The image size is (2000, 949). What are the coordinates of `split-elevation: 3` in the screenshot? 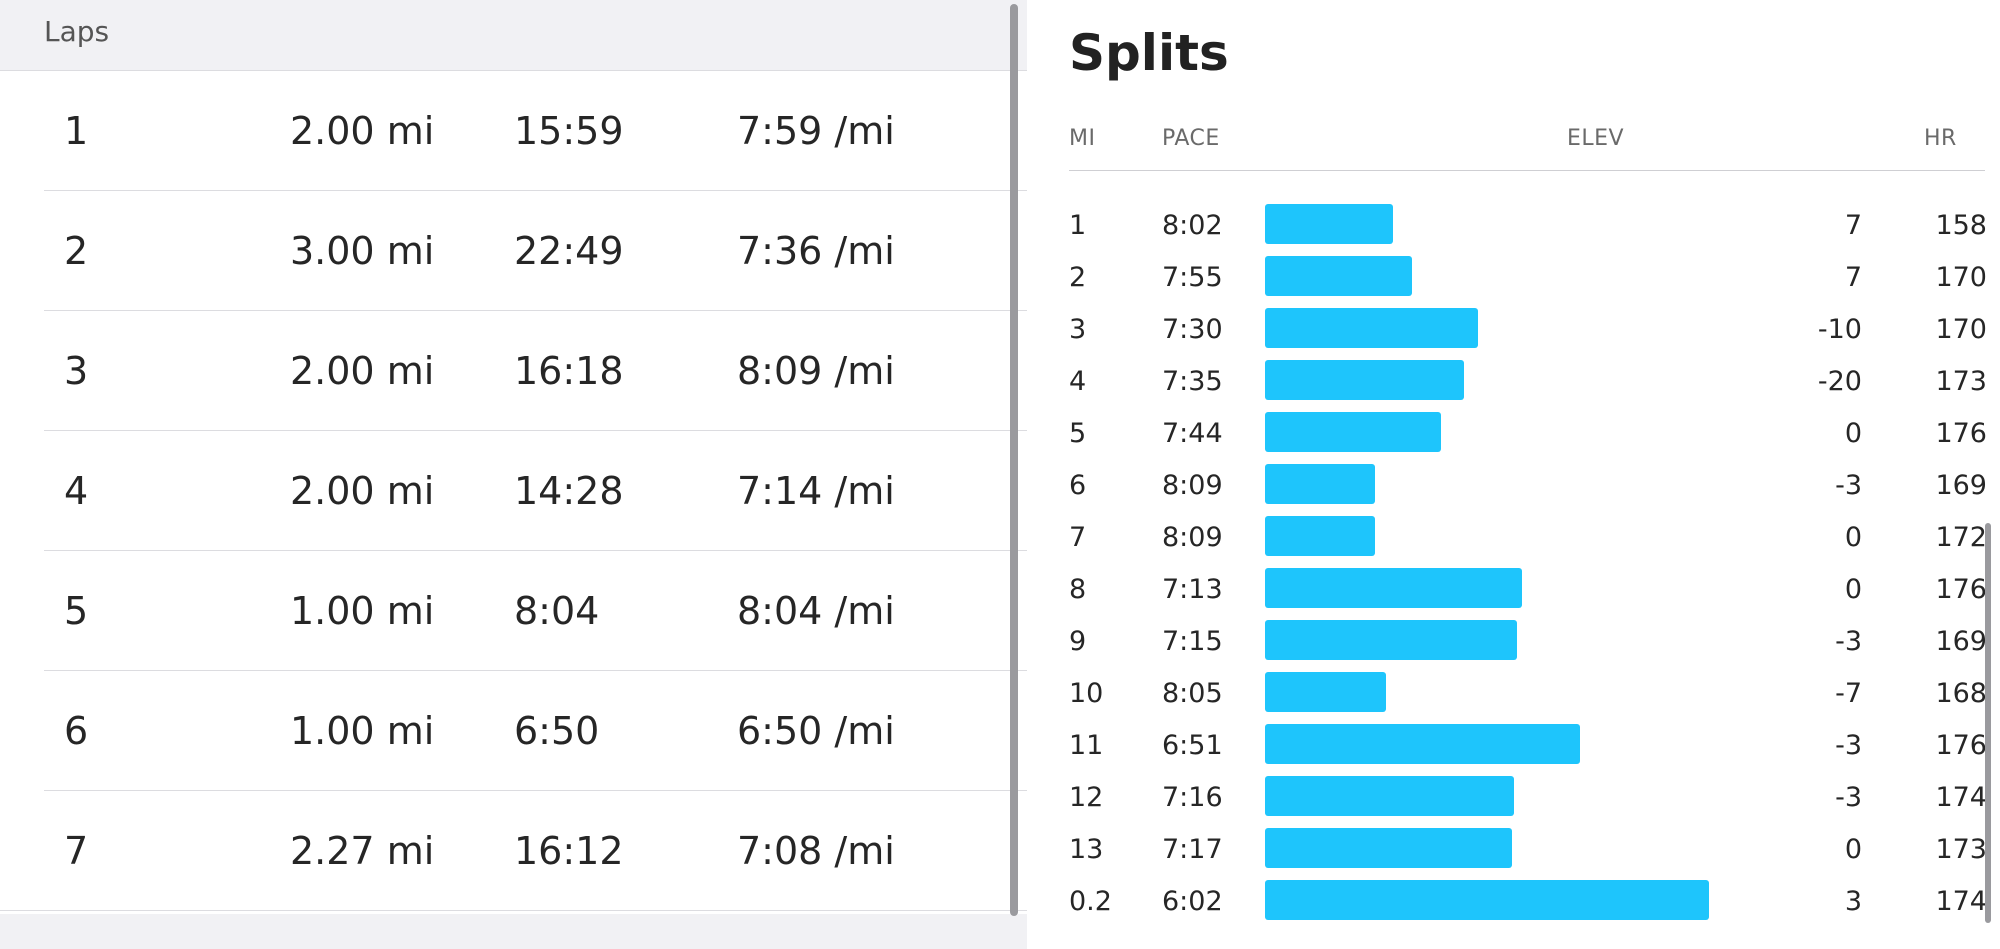 It's located at (1853, 901).